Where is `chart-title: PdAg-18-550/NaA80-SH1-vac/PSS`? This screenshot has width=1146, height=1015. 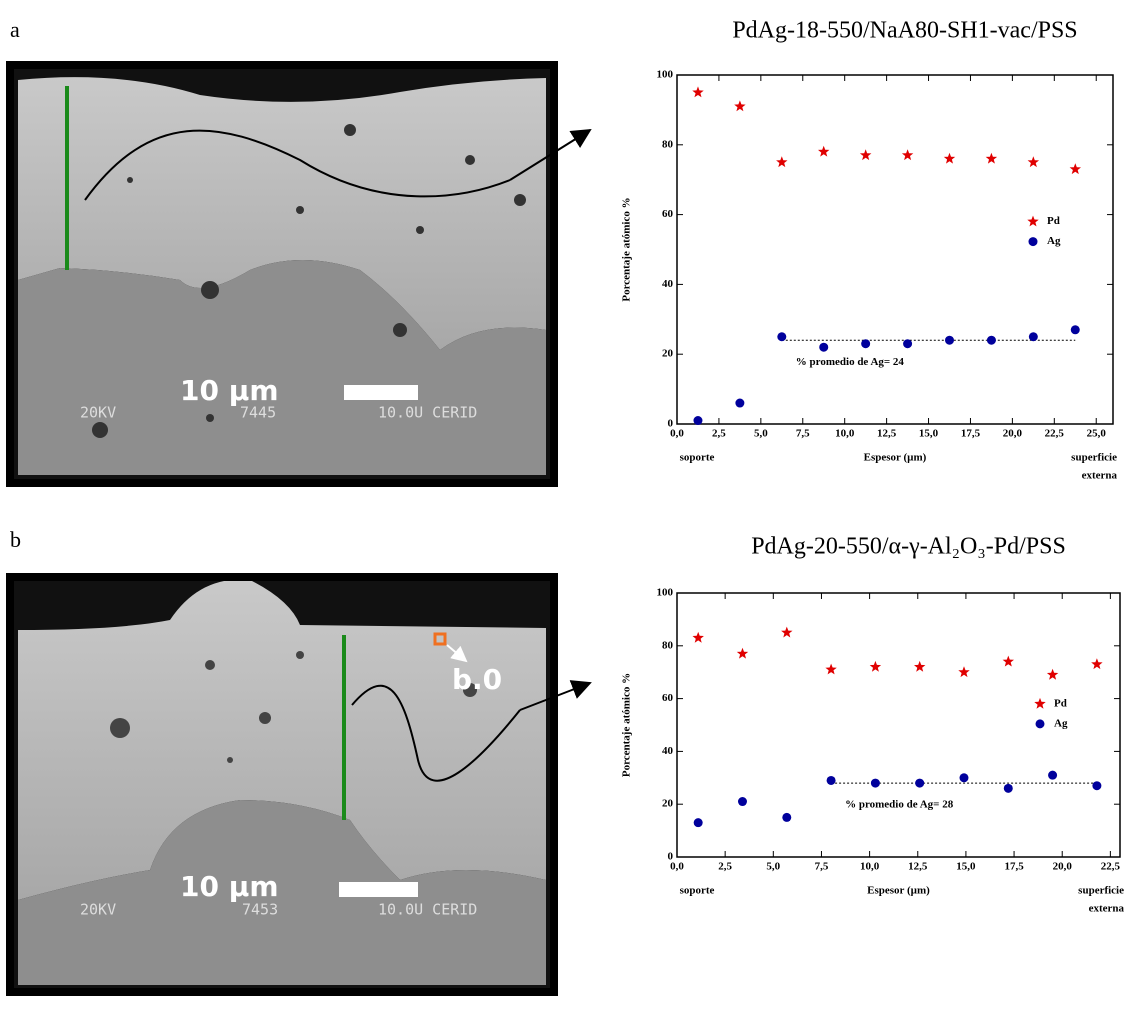 chart-title: PdAg-18-550/NaA80-SH1-vac/PSS is located at coordinates (904, 31).